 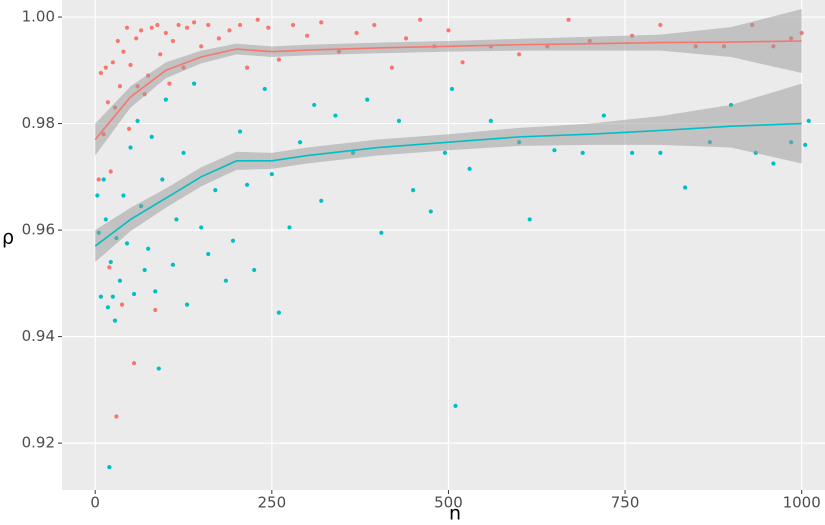 What do you see at coordinates (38, 443) in the screenshot?
I see `y-tick-label: 0.92` at bounding box center [38, 443].